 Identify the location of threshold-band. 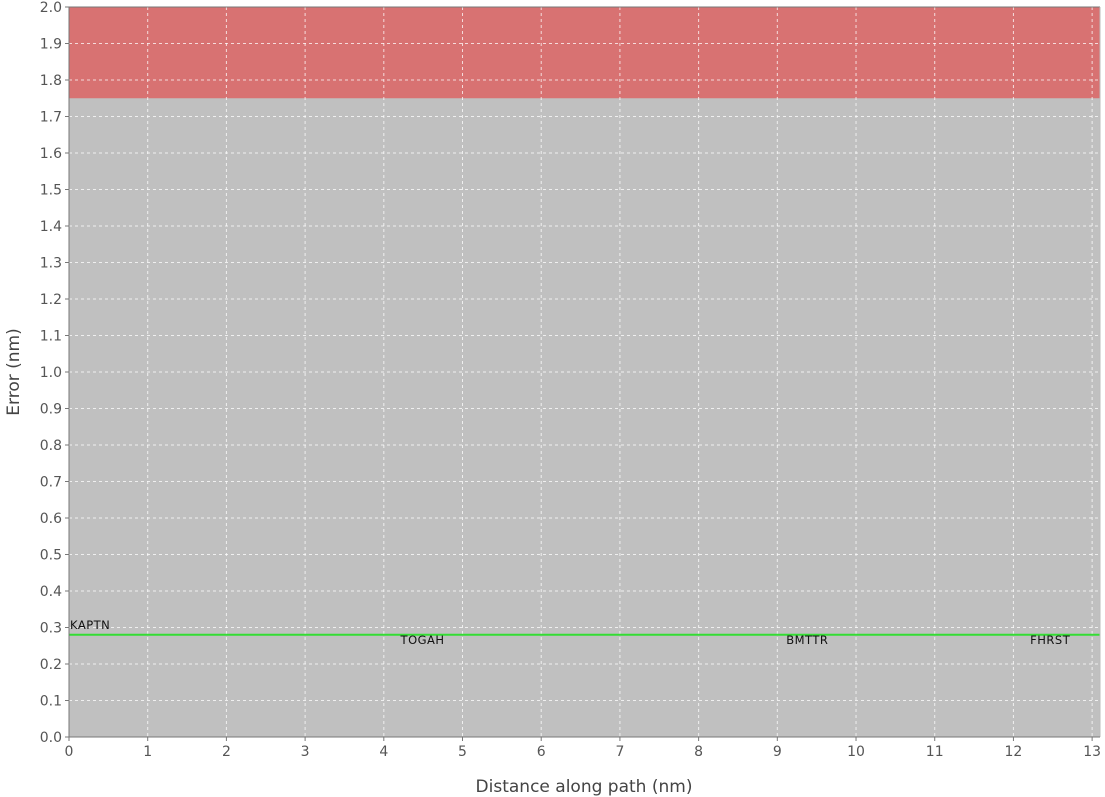
(584, 53).